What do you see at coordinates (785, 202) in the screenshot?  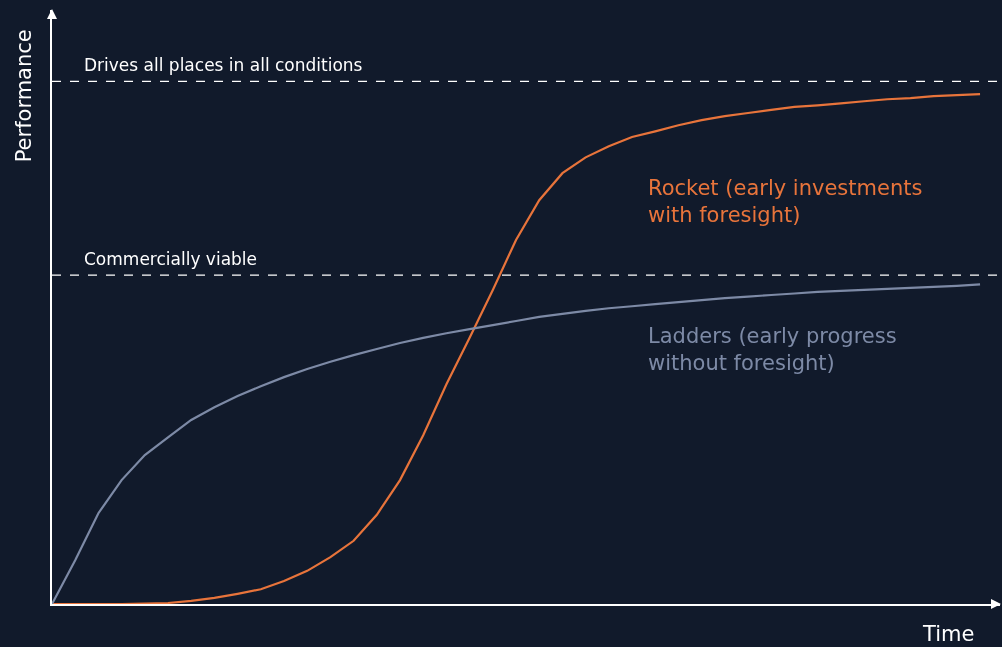 I see `series-label: Rocket (early investments with foresight)` at bounding box center [785, 202].